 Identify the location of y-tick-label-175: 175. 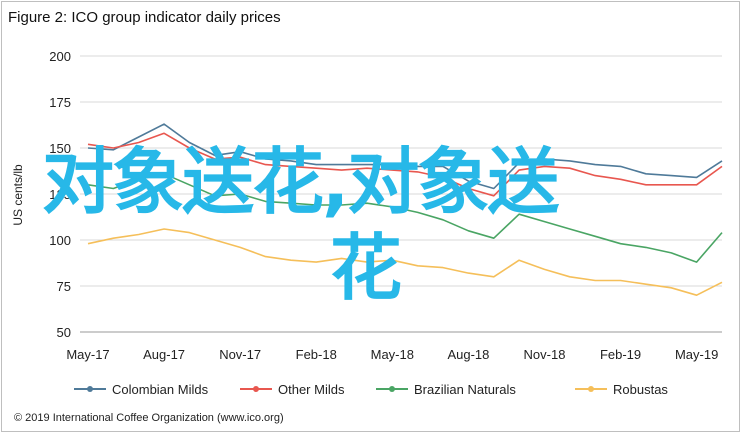
(60, 102).